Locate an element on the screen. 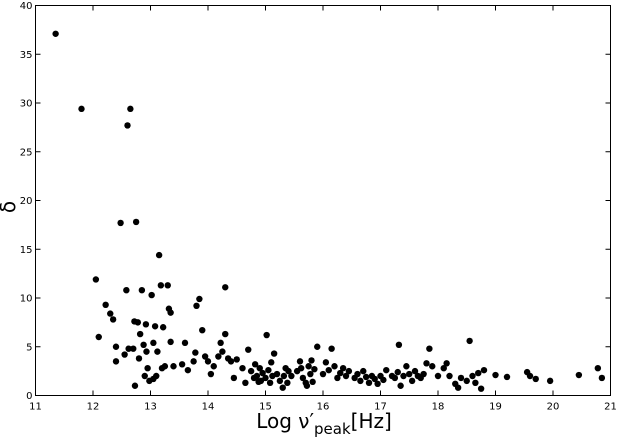 This screenshot has height=439, width=617. y-tick-label: 15 is located at coordinates (26, 250).